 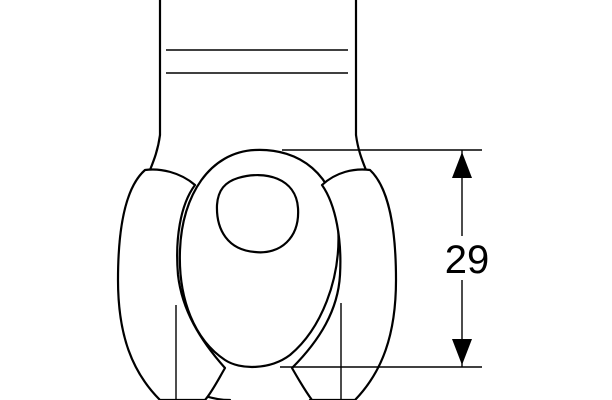 What do you see at coordinates (344, 284) in the screenshot?
I see `right-clip-arm` at bounding box center [344, 284].